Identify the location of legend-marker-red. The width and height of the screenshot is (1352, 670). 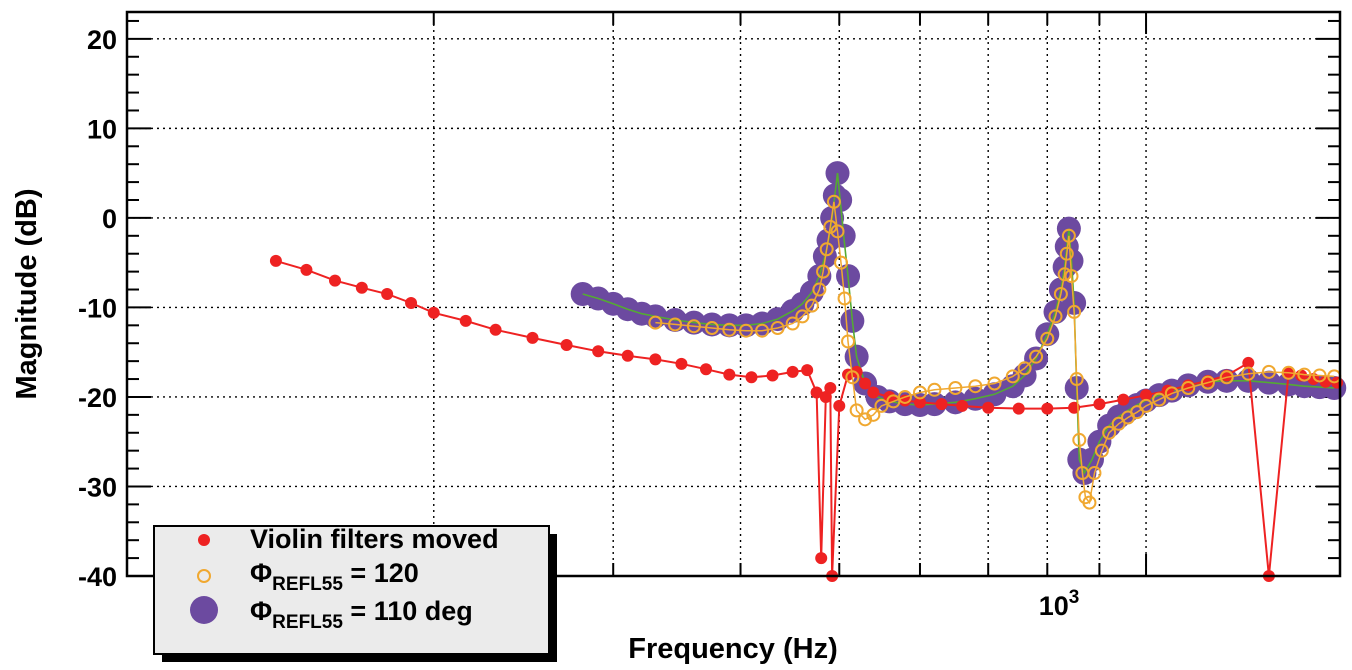
(204, 540).